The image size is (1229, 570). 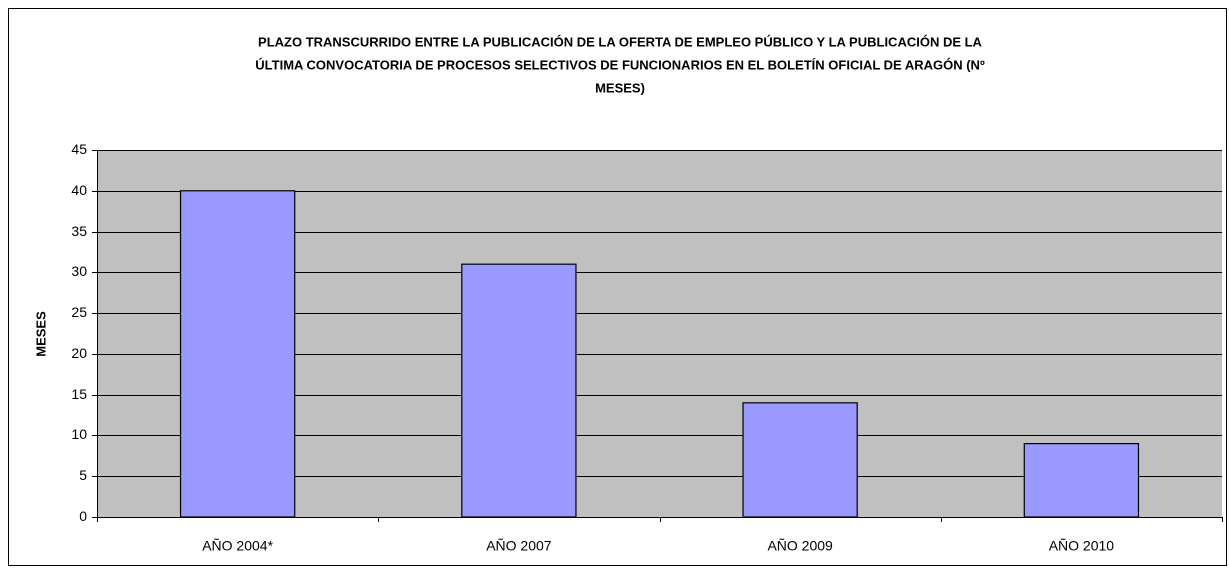 I want to click on y-tick-label: 30, so click(x=79, y=271).